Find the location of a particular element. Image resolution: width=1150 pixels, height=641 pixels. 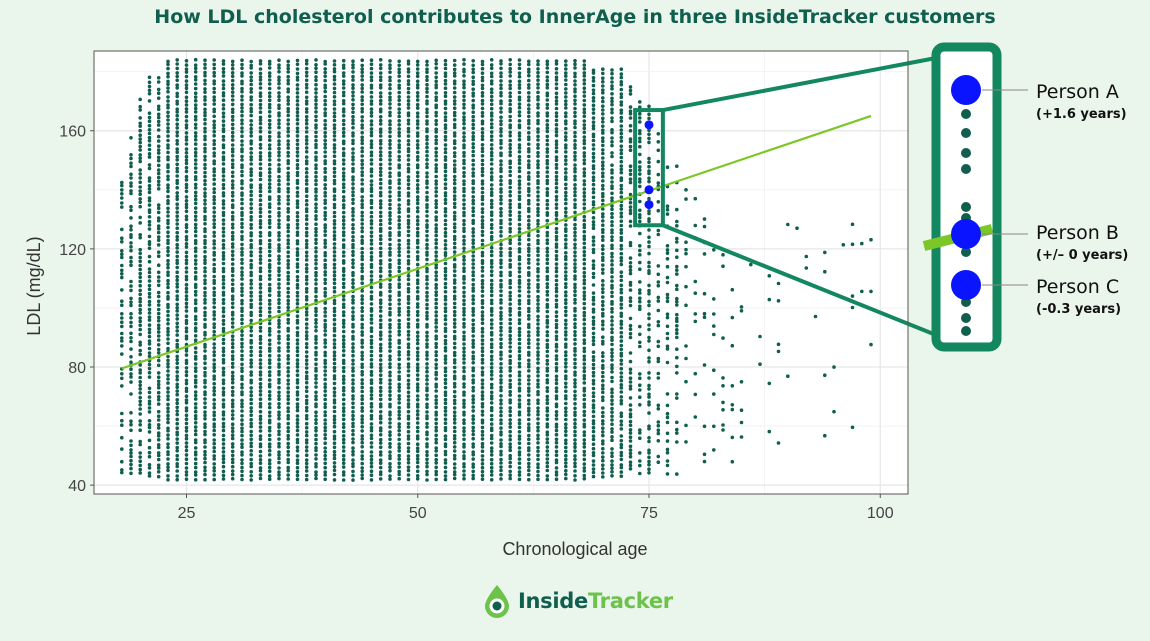

y-tick-label: 120 is located at coordinates (72, 250).